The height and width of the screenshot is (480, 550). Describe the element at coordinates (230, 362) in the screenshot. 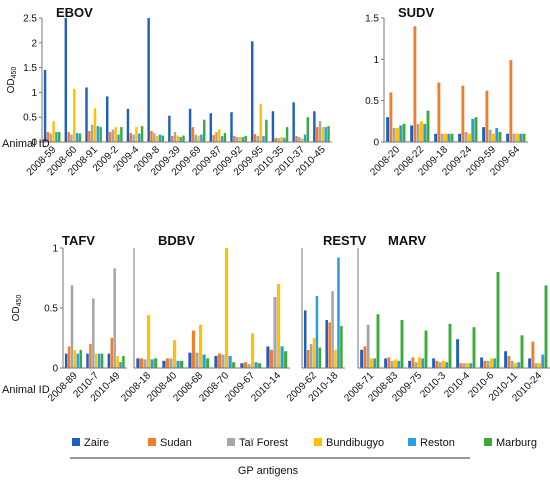

I see `bar-bdbv-2008-70-reston` at that location.